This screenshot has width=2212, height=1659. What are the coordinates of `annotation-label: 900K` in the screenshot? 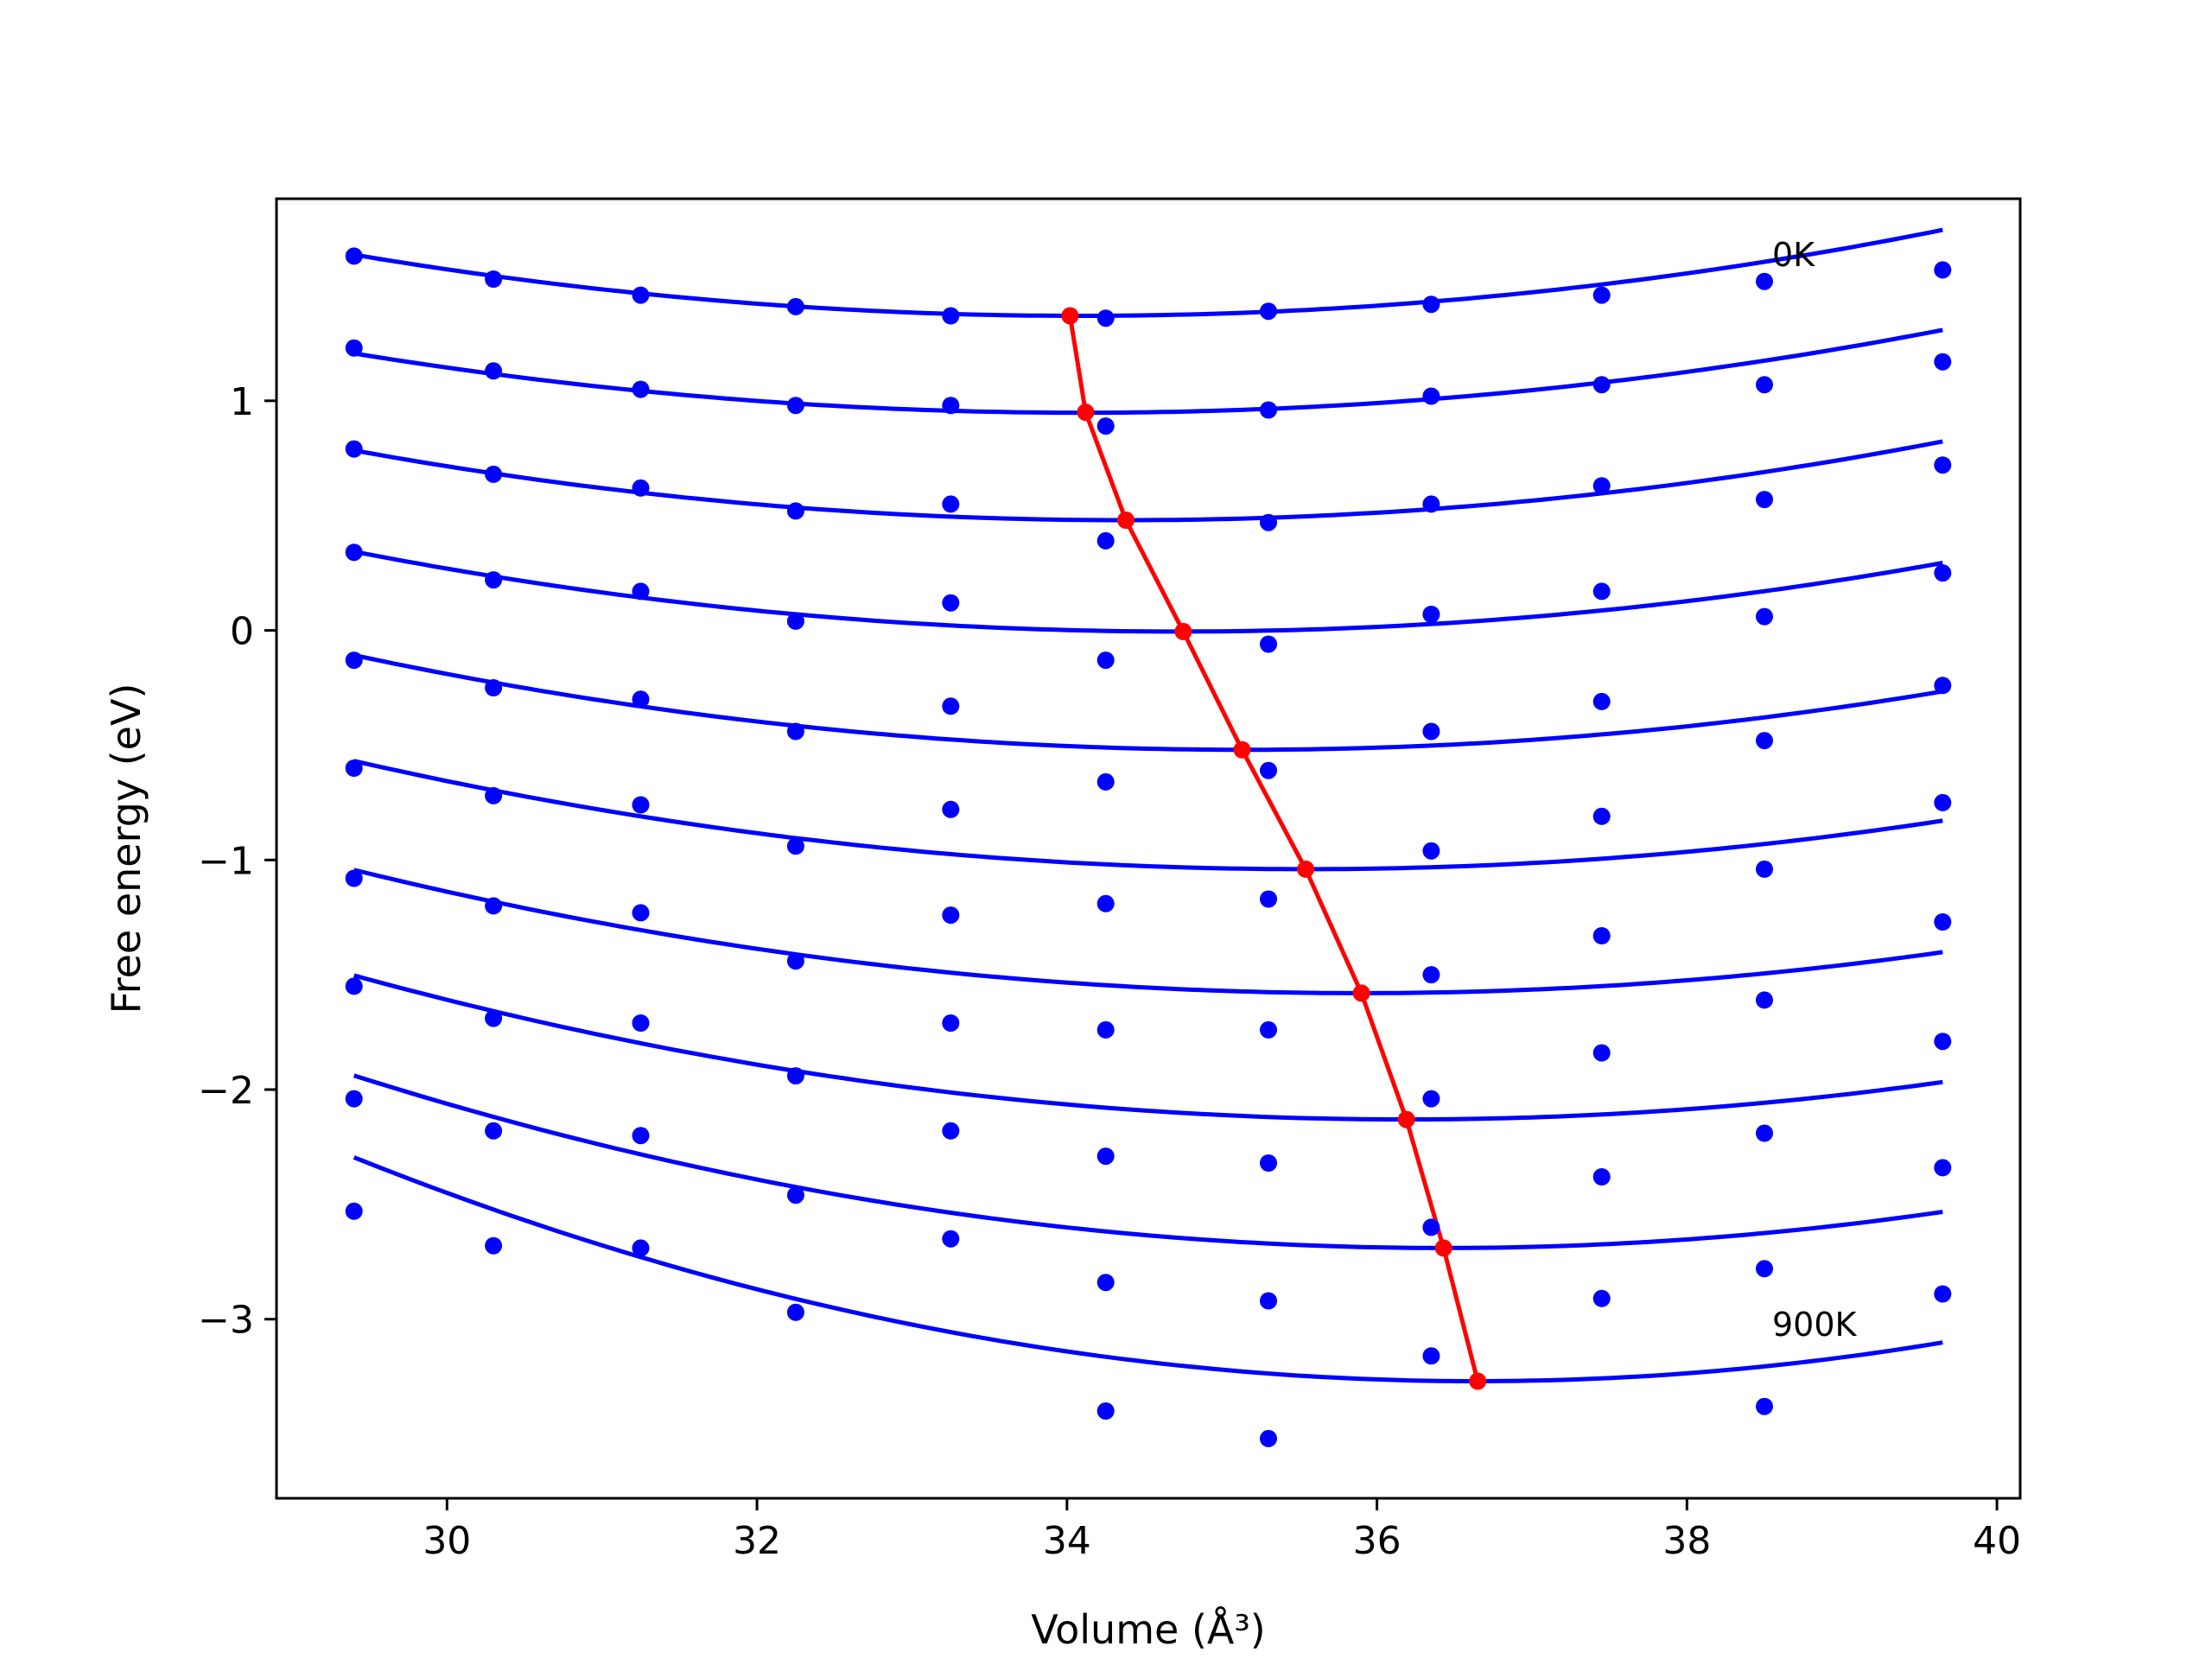 It's located at (1815, 1325).